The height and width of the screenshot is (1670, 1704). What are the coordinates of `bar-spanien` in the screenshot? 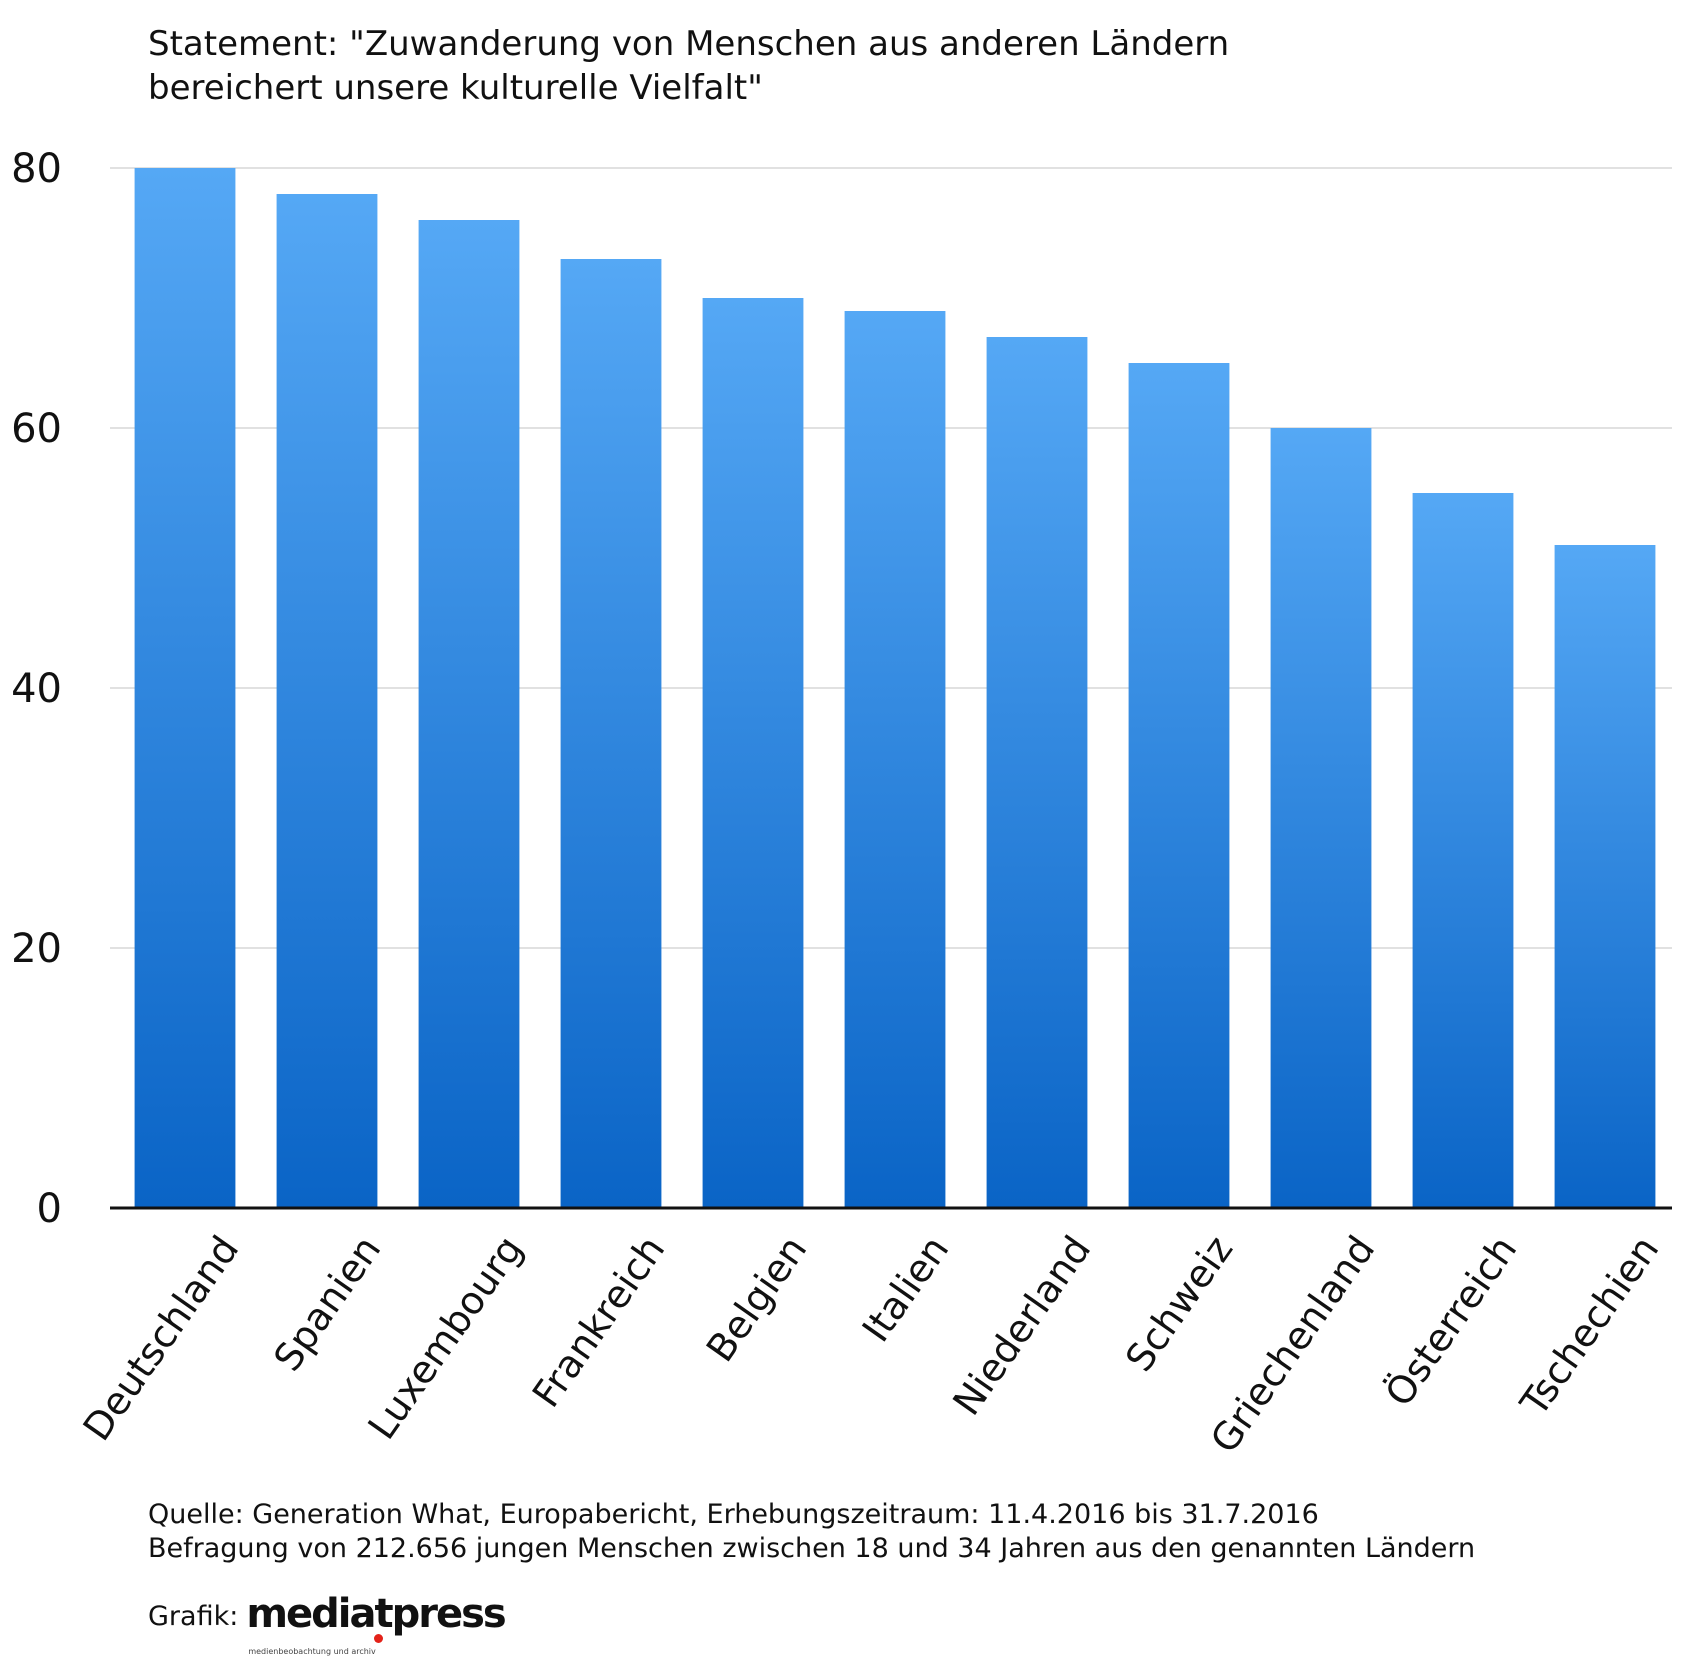 It's located at (327, 701).